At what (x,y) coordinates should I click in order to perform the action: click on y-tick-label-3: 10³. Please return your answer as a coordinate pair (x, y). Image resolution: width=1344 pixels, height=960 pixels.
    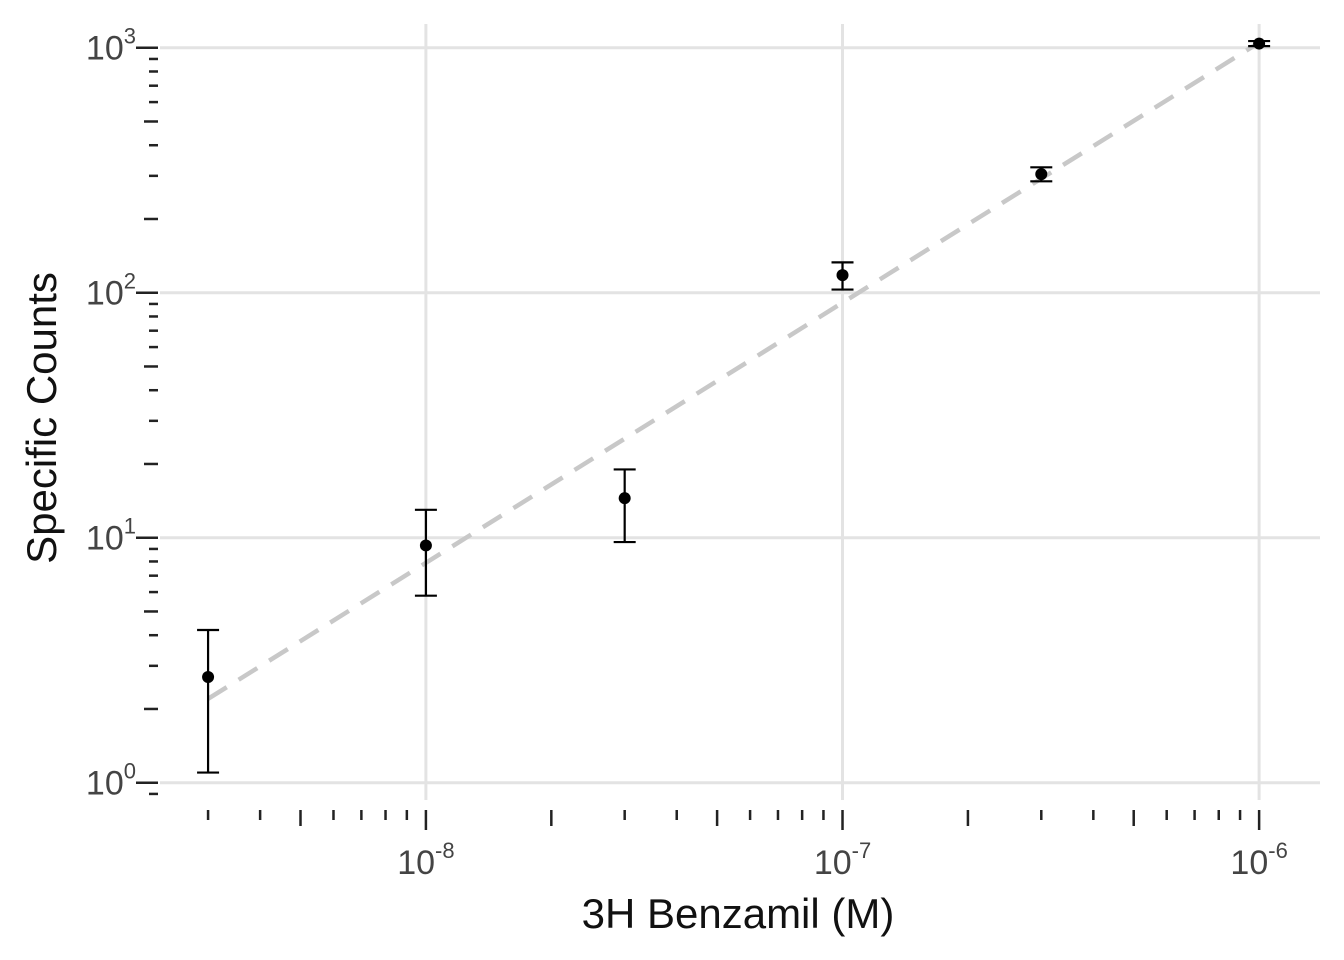
    Looking at the image, I should click on (111, 46).